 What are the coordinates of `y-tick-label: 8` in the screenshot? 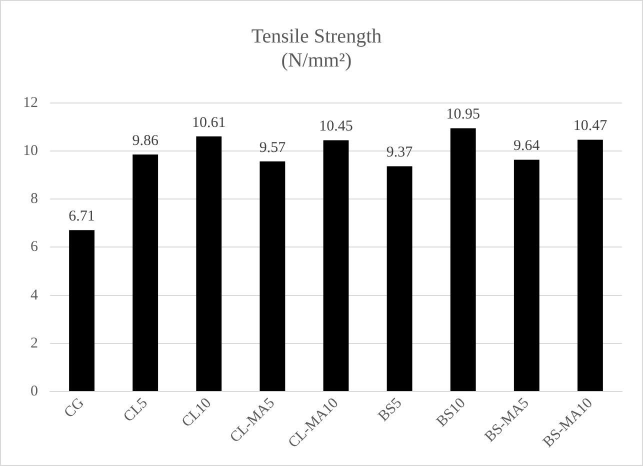 It's located at (34, 199).